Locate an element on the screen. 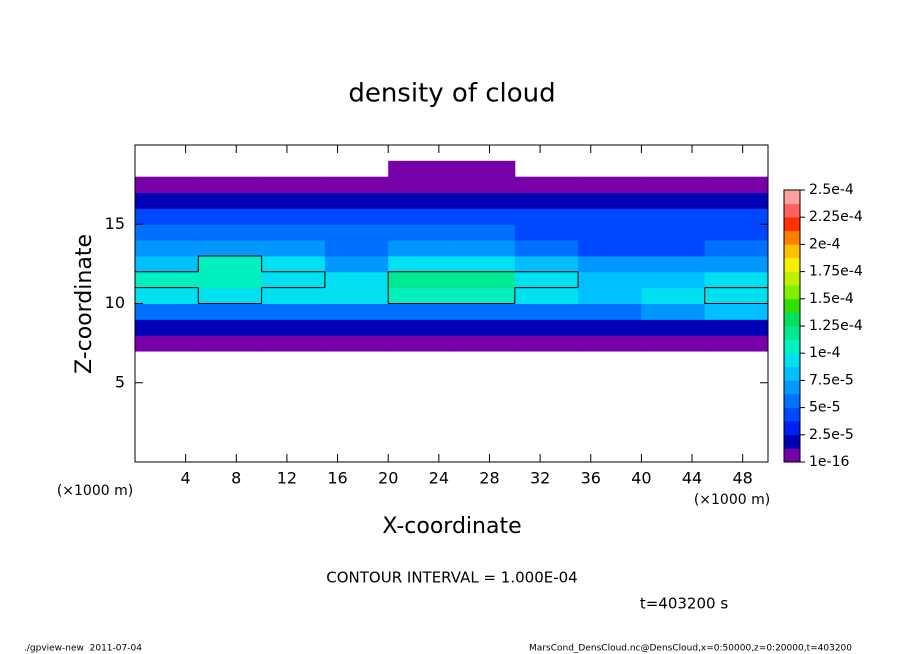  x-tick-label: 24 is located at coordinates (439, 478).